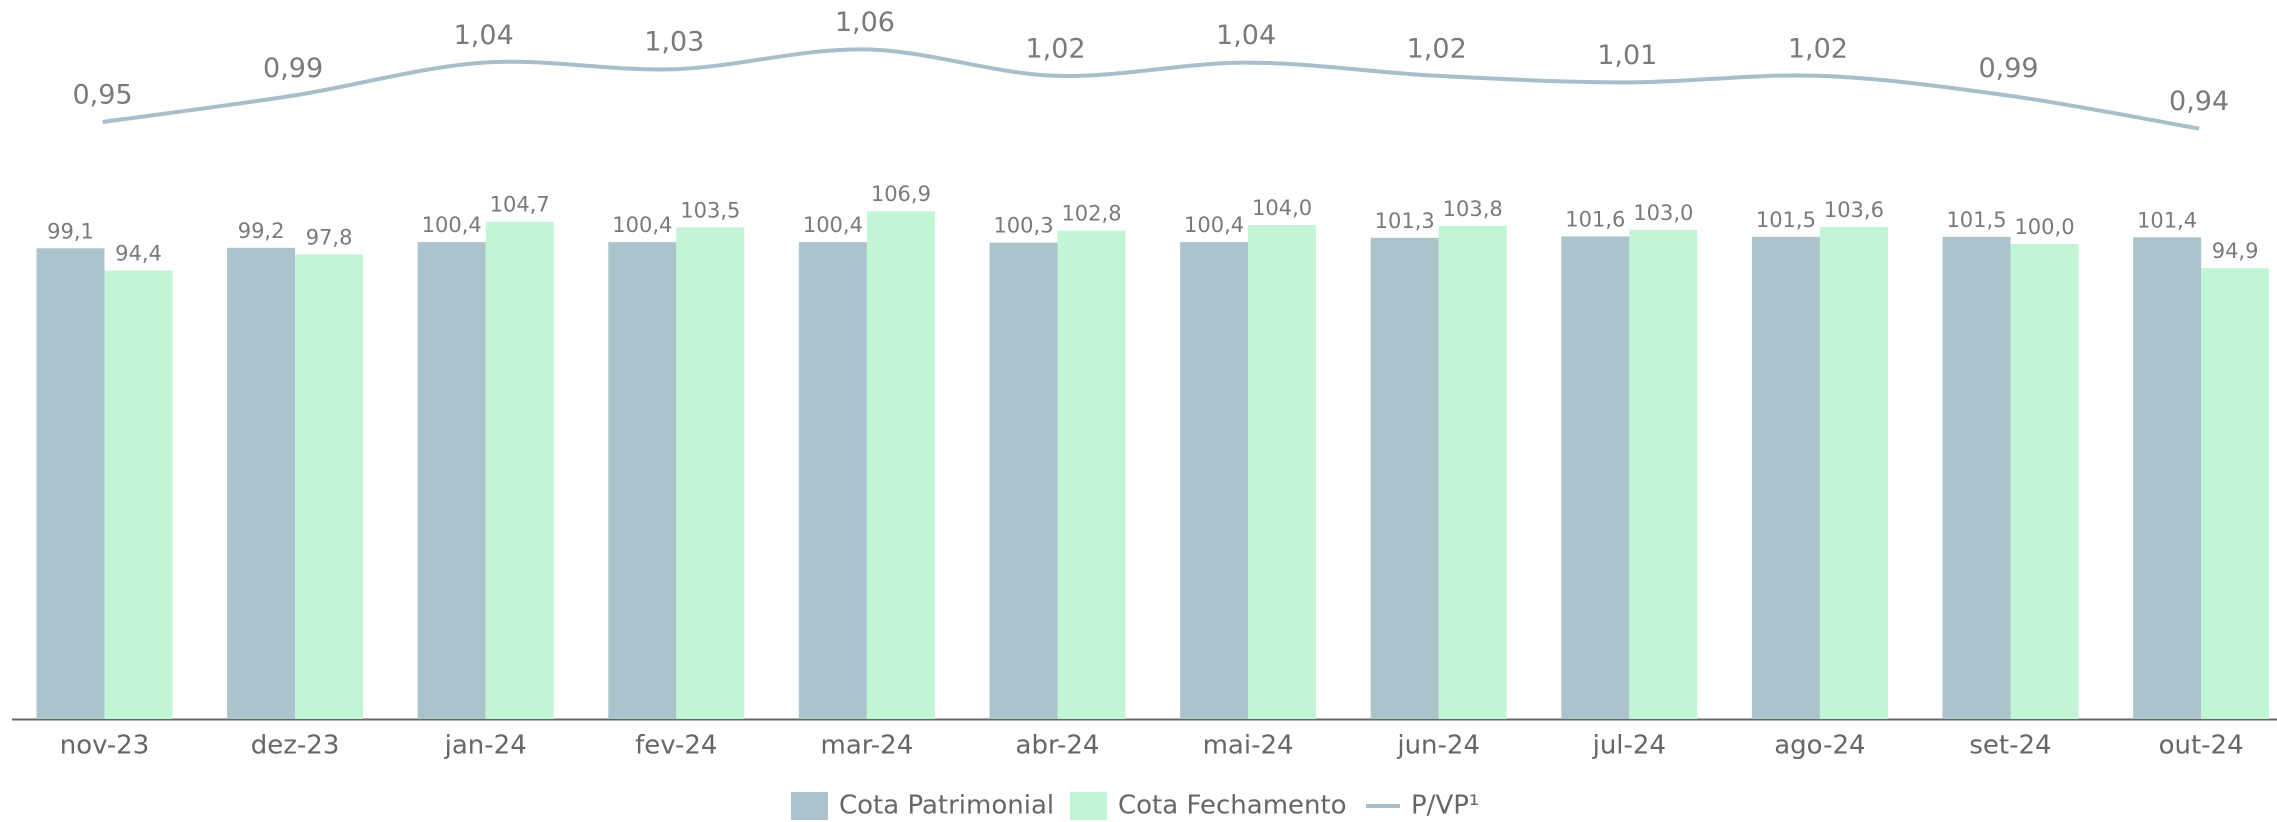 The width and height of the screenshot is (2277, 822). I want to click on data-label: 103,6, so click(1854, 210).